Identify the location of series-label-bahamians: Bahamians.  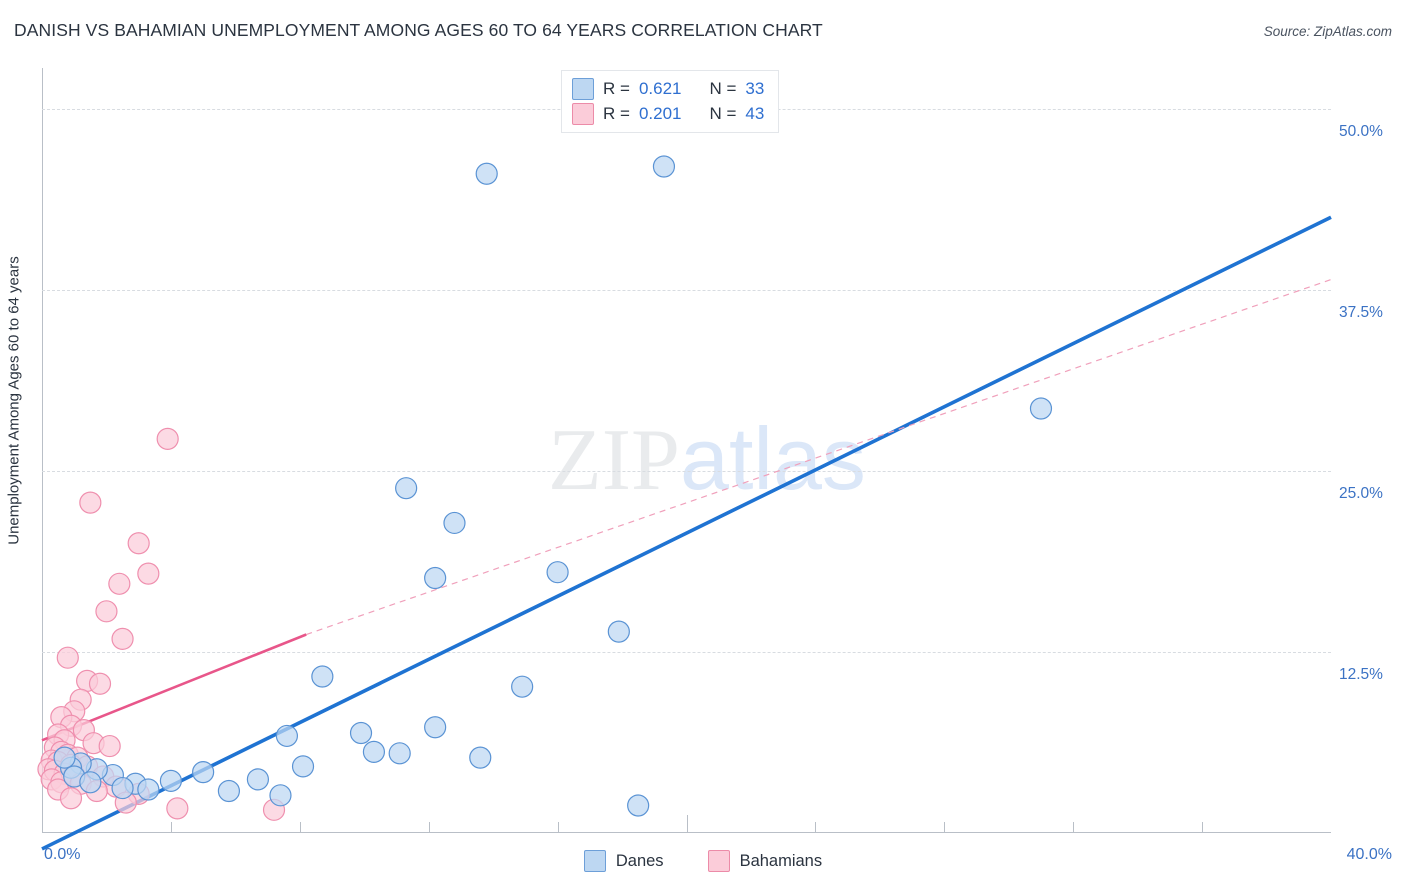
(781, 860).